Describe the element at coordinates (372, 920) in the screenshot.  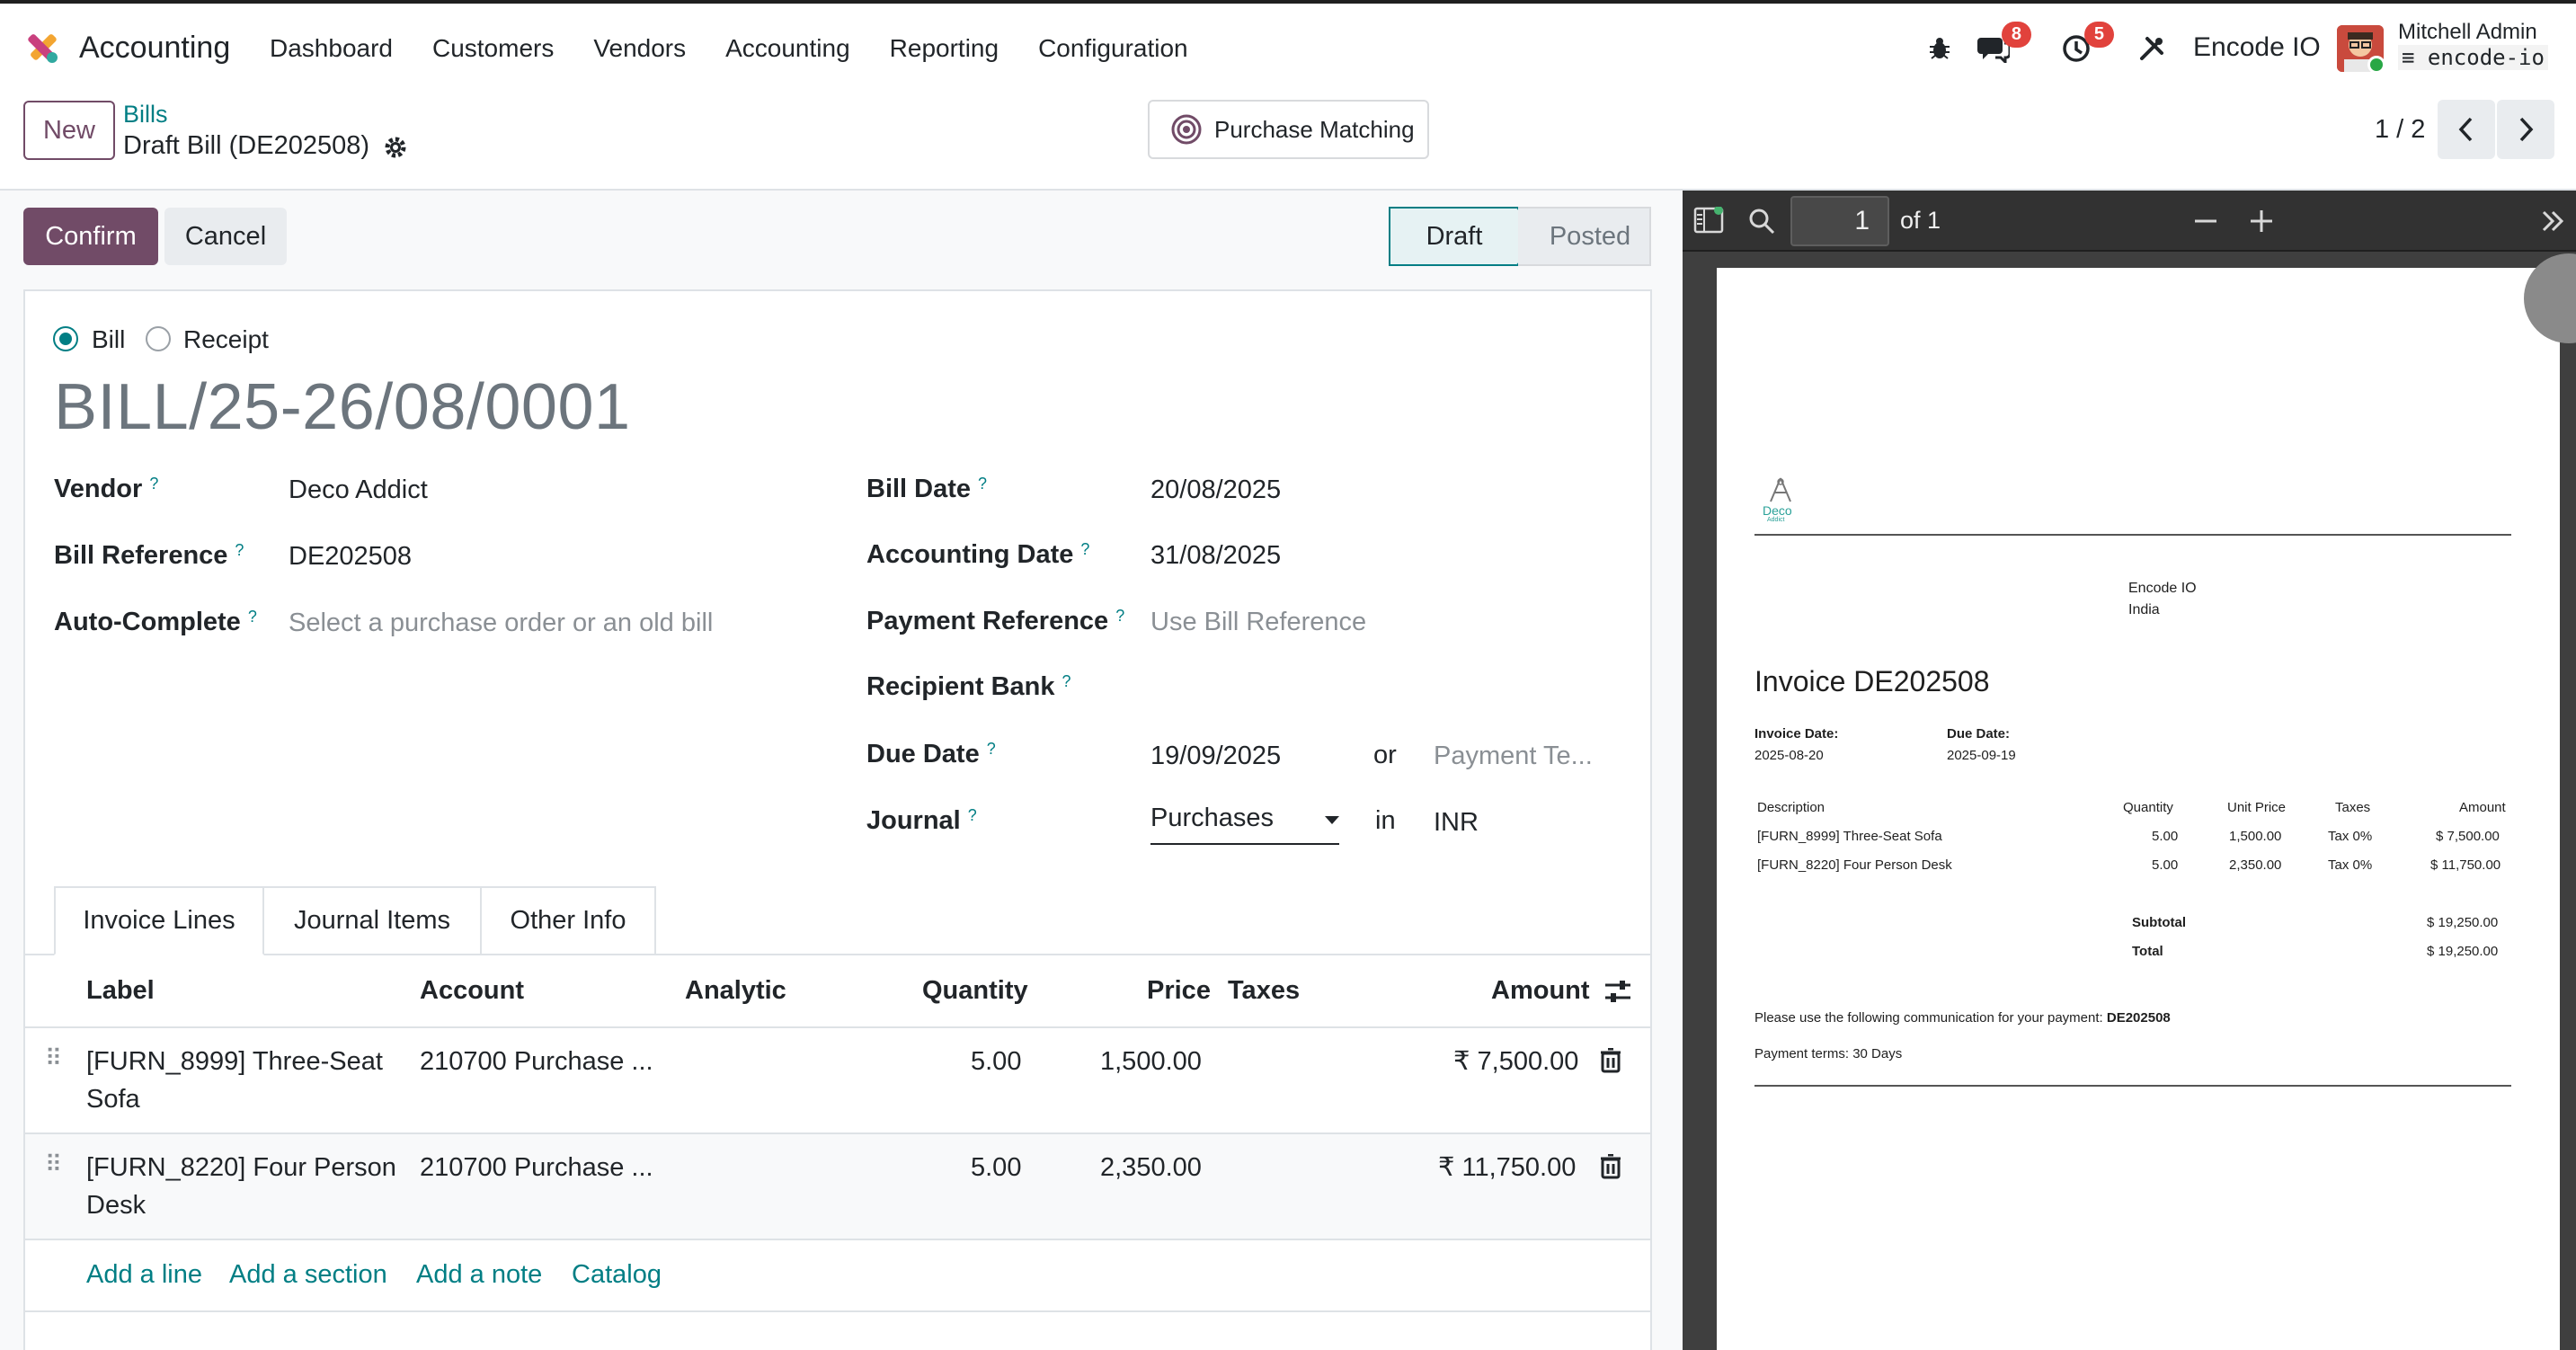
I see `tab-journal-items: Journal Items` at that location.